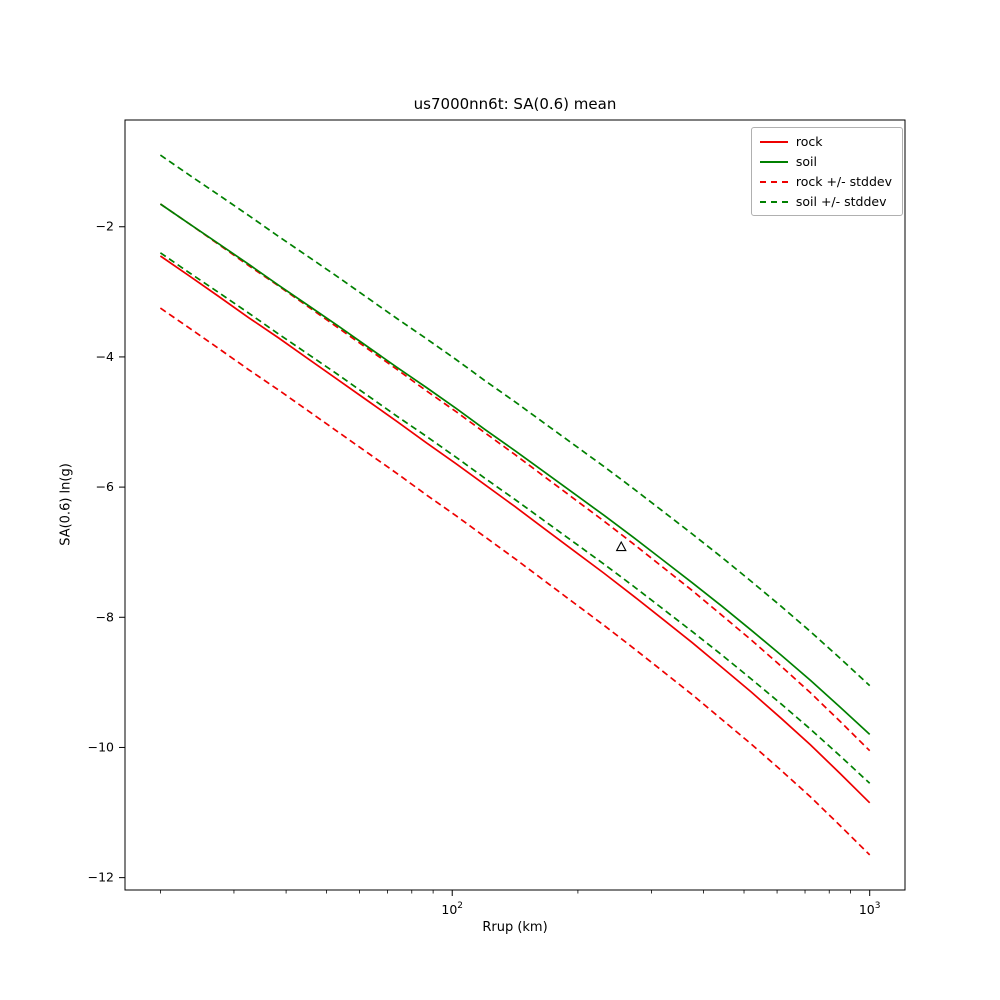 The width and height of the screenshot is (1000, 1000). I want to click on x-tick-label: 102, so click(452, 909).